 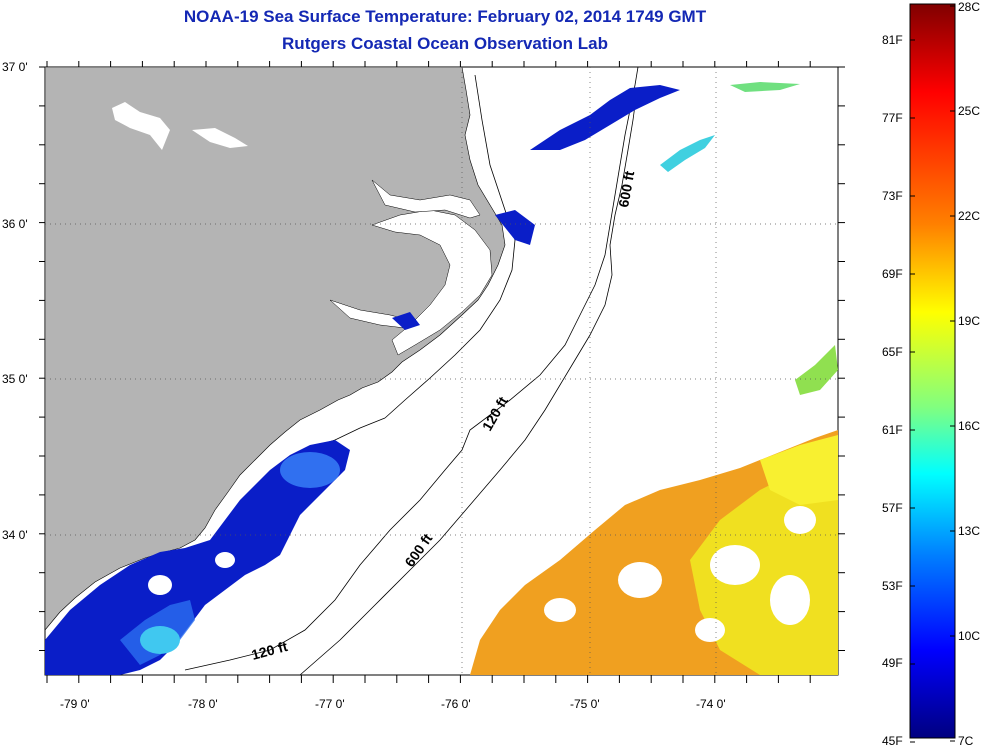 What do you see at coordinates (426, 199) in the screenshot?
I see `albemarle-sound` at bounding box center [426, 199].